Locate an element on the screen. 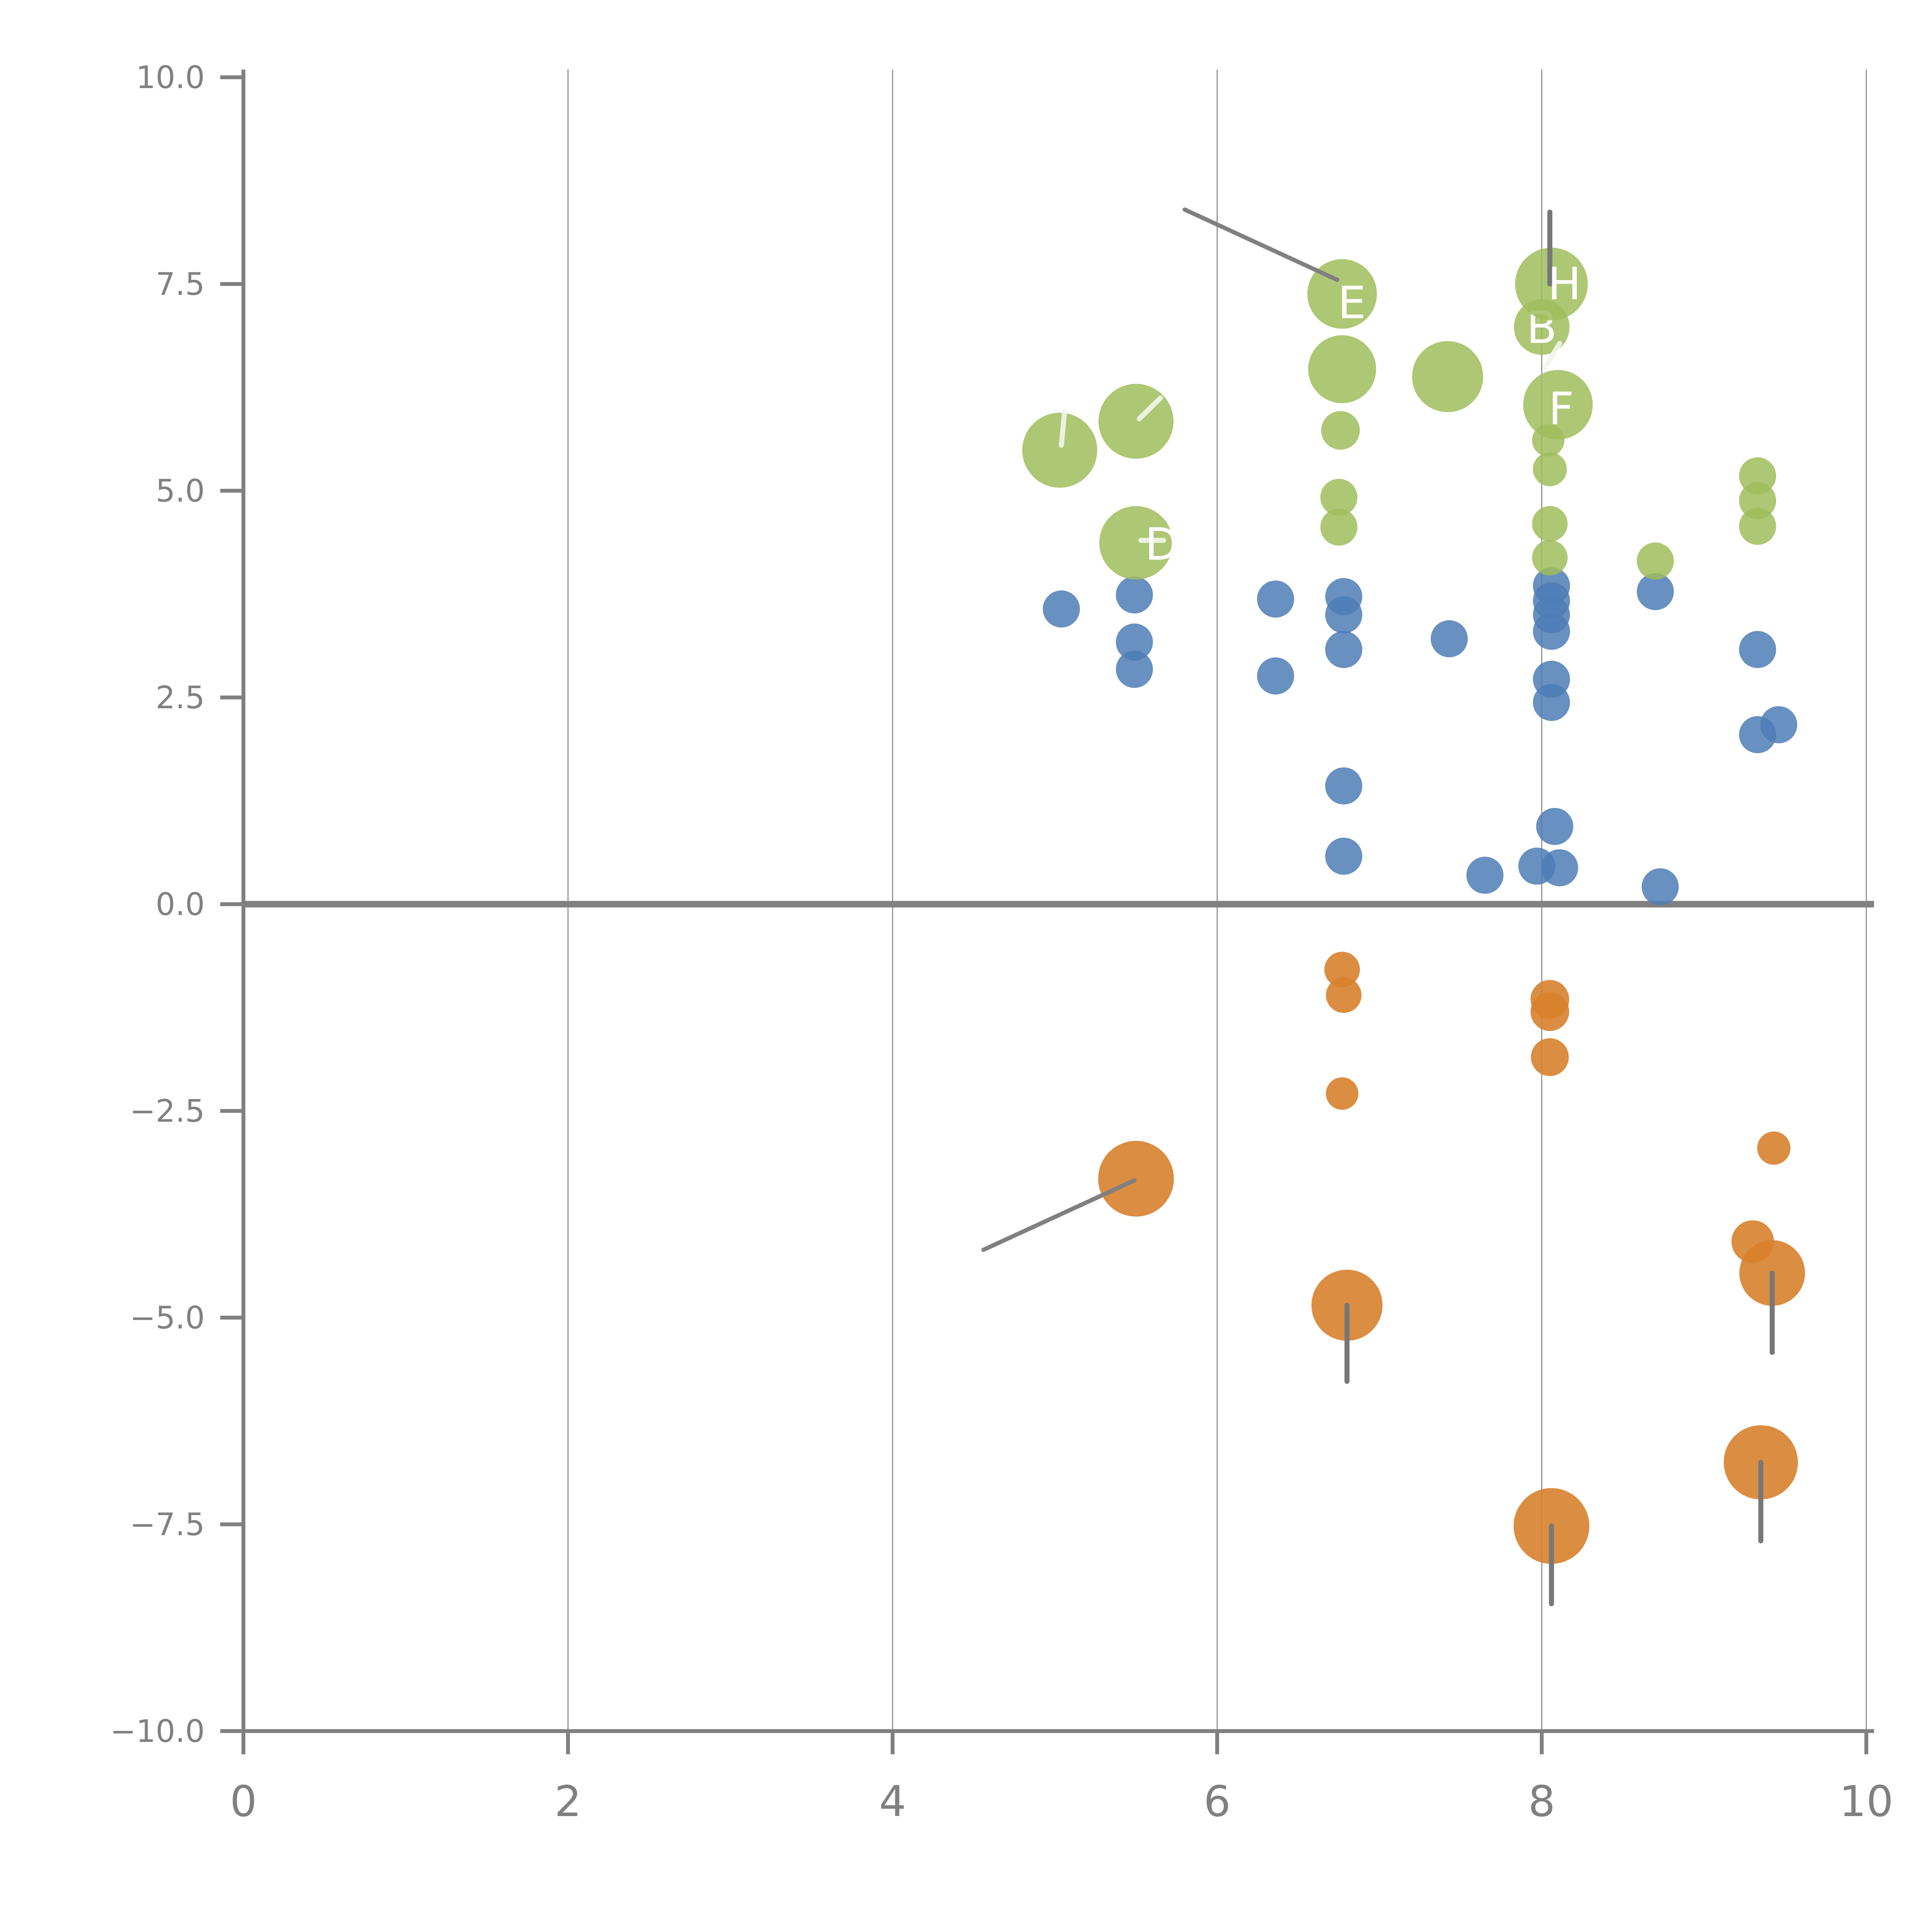 The height and width of the screenshot is (1932, 1932). point-label-E: E is located at coordinates (1352, 303).